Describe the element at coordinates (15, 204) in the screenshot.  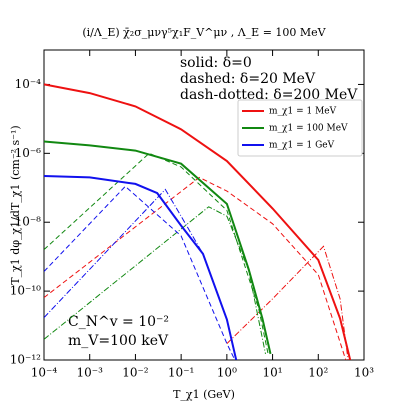
I see `y-axis-label: T_χ1 dφ_χ1/dT_χ1 (cm⁻² s⁻¹)` at that location.